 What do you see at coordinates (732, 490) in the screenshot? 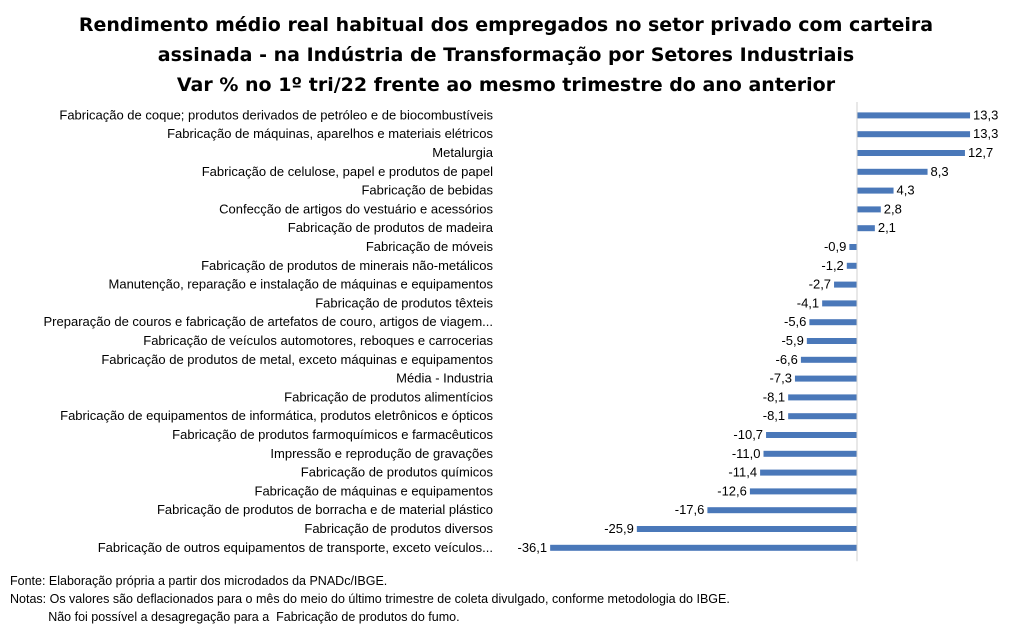
I see `data-label: -12,6` at bounding box center [732, 490].